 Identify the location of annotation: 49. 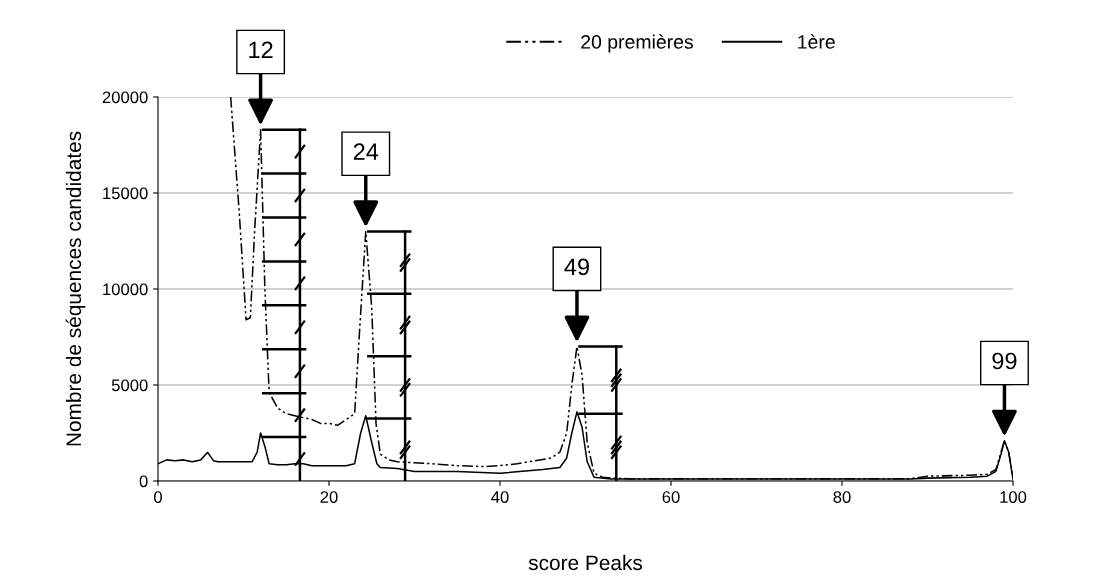
(576, 267).